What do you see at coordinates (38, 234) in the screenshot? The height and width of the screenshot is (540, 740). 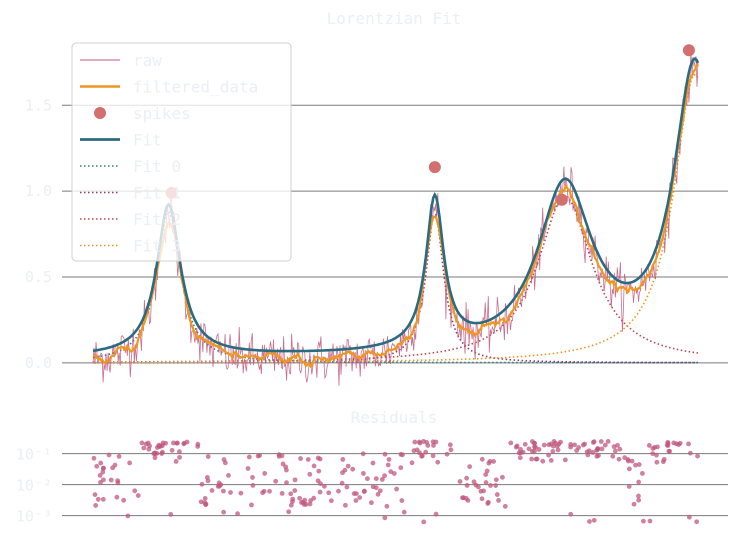 I see `fit-y-ticks: 0.0 0.5 1.0 1.5` at bounding box center [38, 234].